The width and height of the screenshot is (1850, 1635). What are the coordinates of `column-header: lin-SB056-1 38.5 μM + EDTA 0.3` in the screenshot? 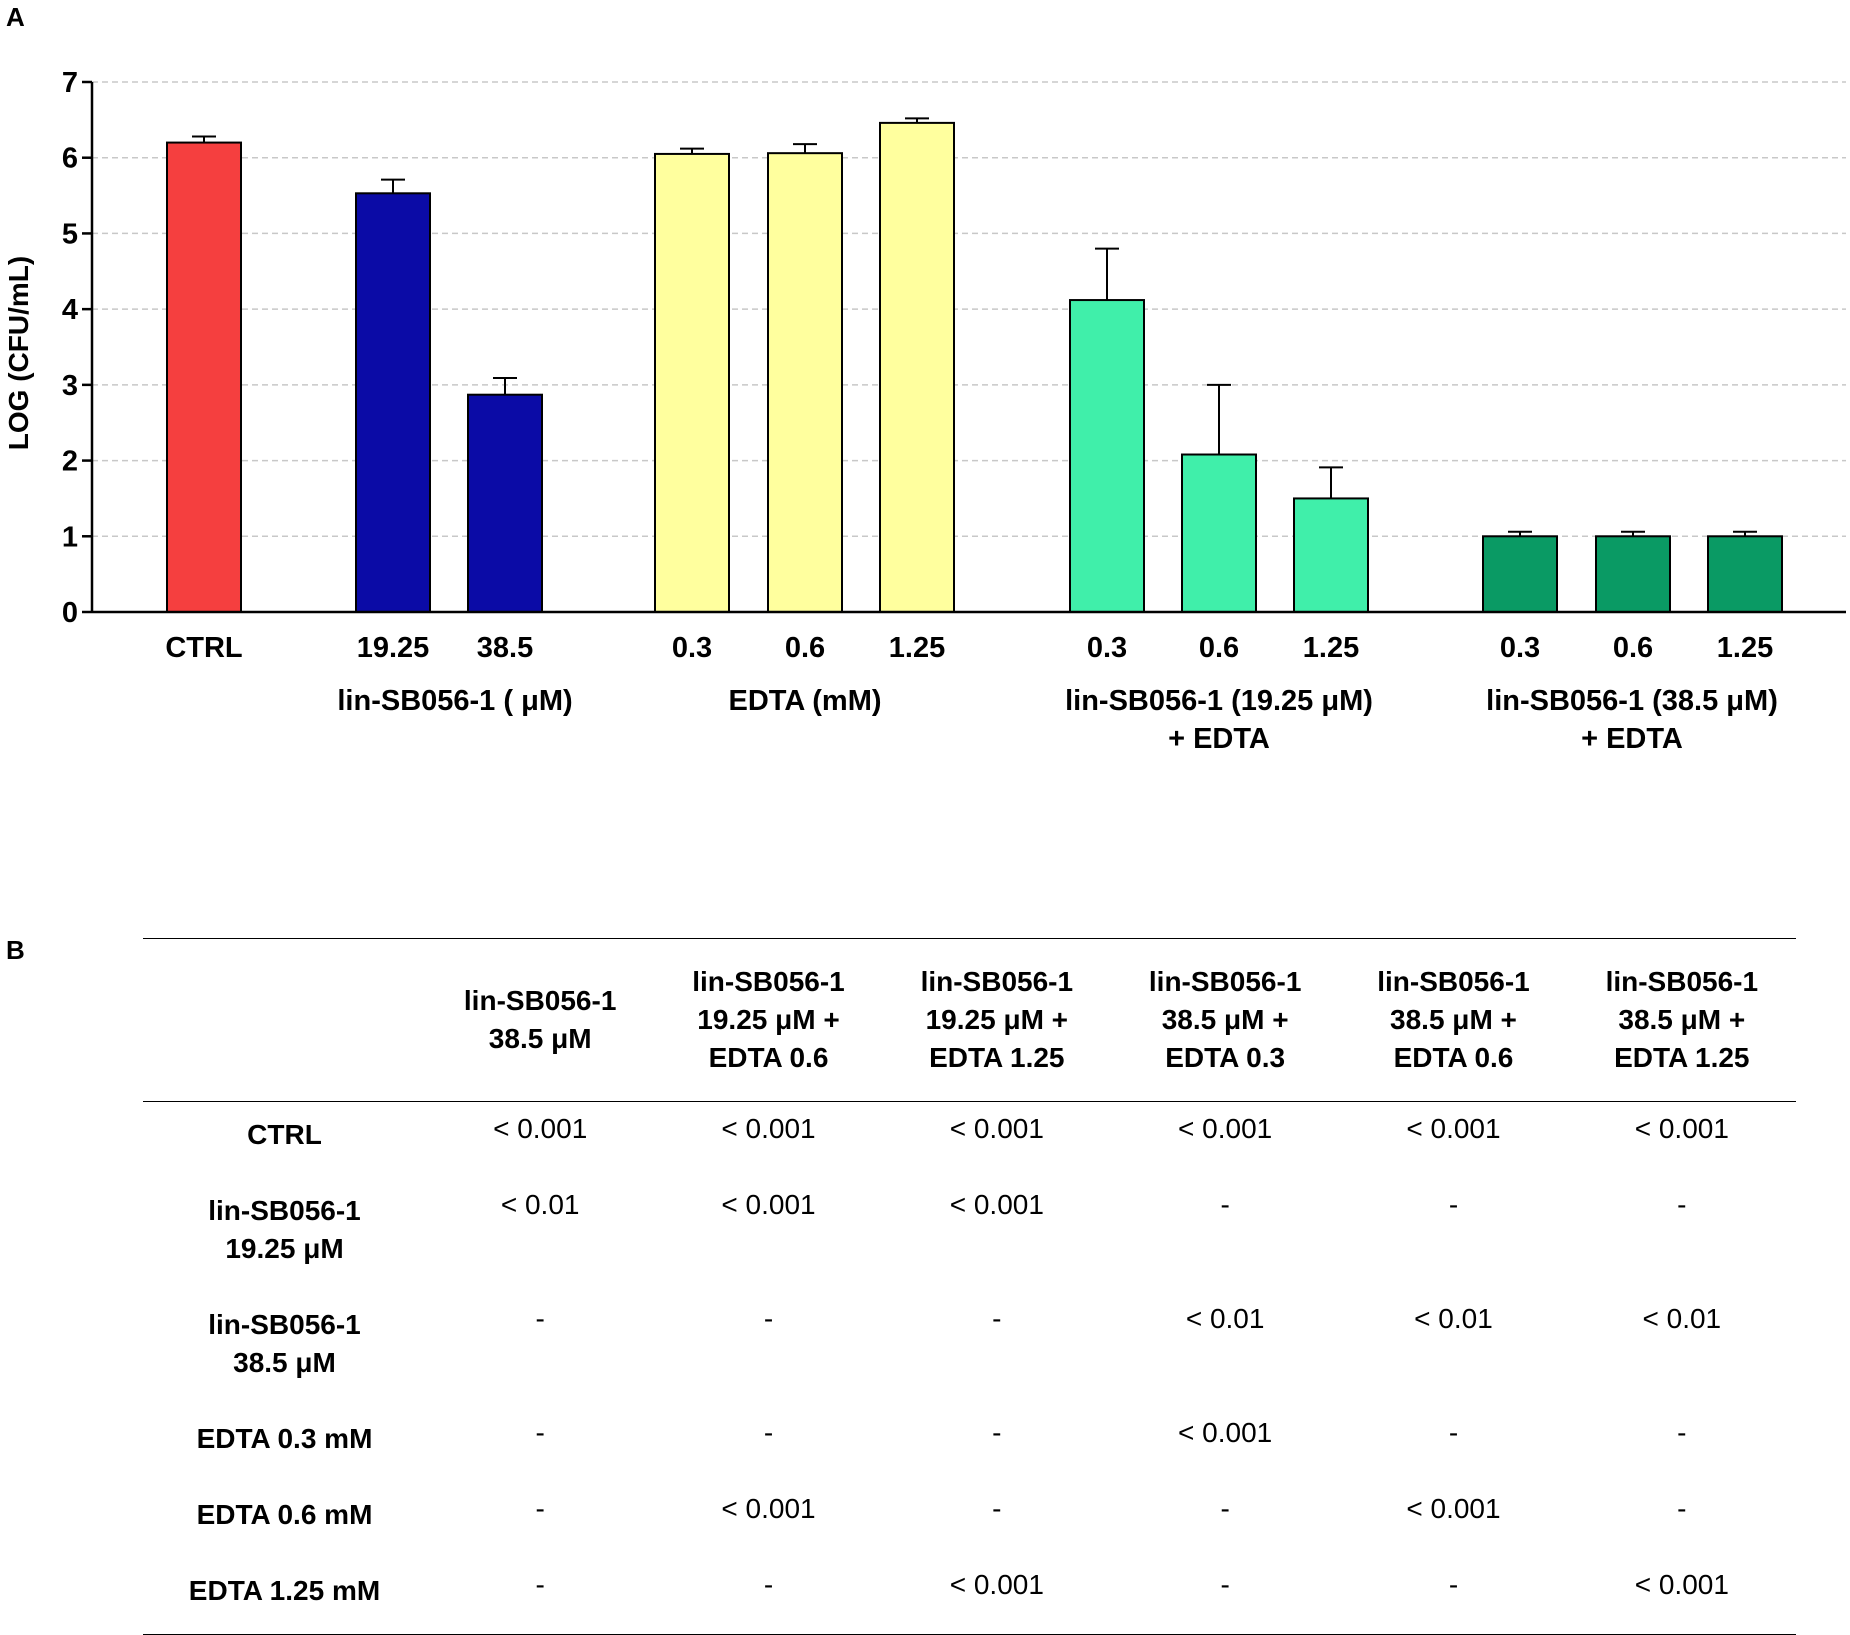 It's located at (1225, 1020).